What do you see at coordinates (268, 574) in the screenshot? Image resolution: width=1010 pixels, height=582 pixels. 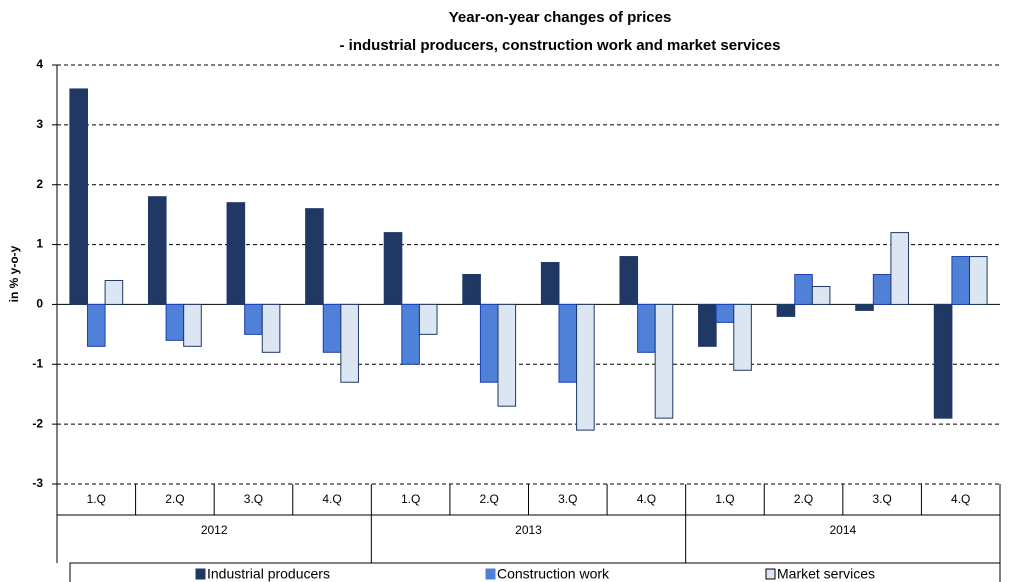 I see `legend-label: Industrial producers` at bounding box center [268, 574].